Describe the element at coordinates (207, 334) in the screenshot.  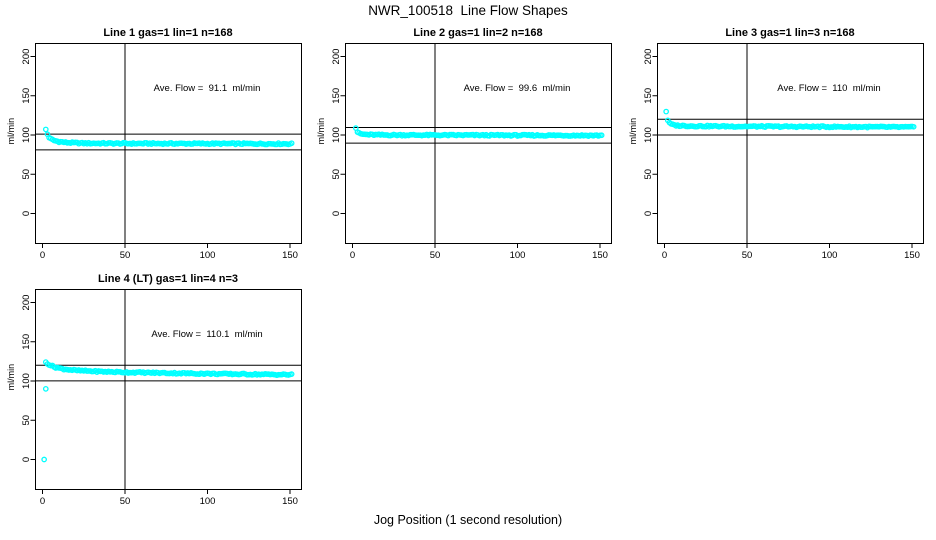
I see `panel-4-ave-flow-annotation: Ave. Flow = 110.1 ml/min` at that location.